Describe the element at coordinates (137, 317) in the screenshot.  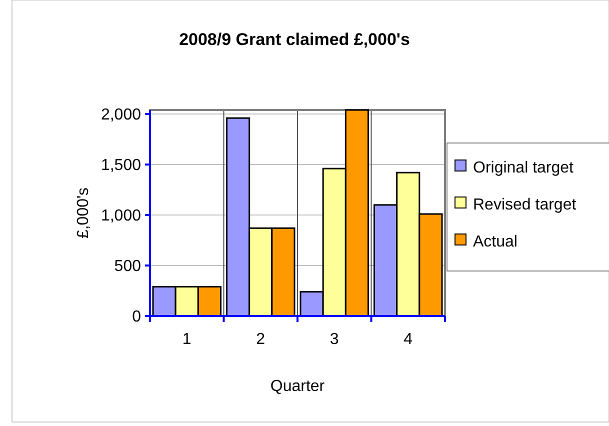
I see `y-tick-label: 0` at that location.